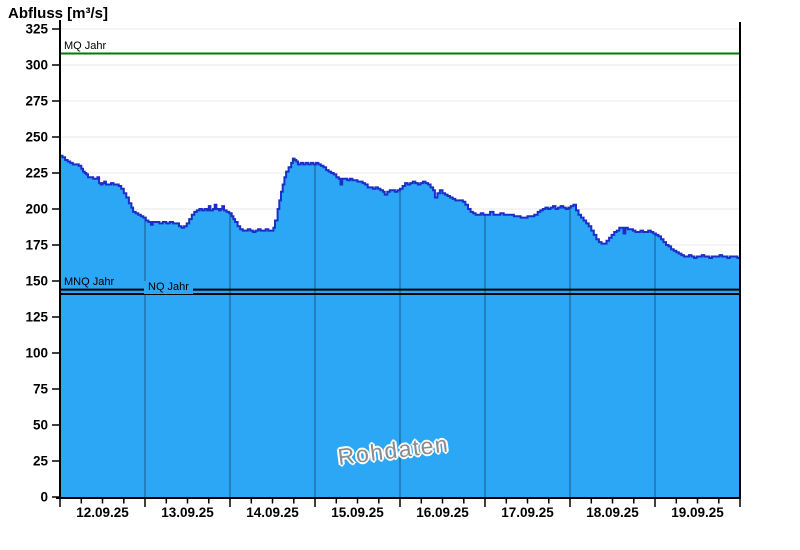  What do you see at coordinates (58, 13) in the screenshot?
I see `chart-title: Abfluss [m³/s]` at bounding box center [58, 13].